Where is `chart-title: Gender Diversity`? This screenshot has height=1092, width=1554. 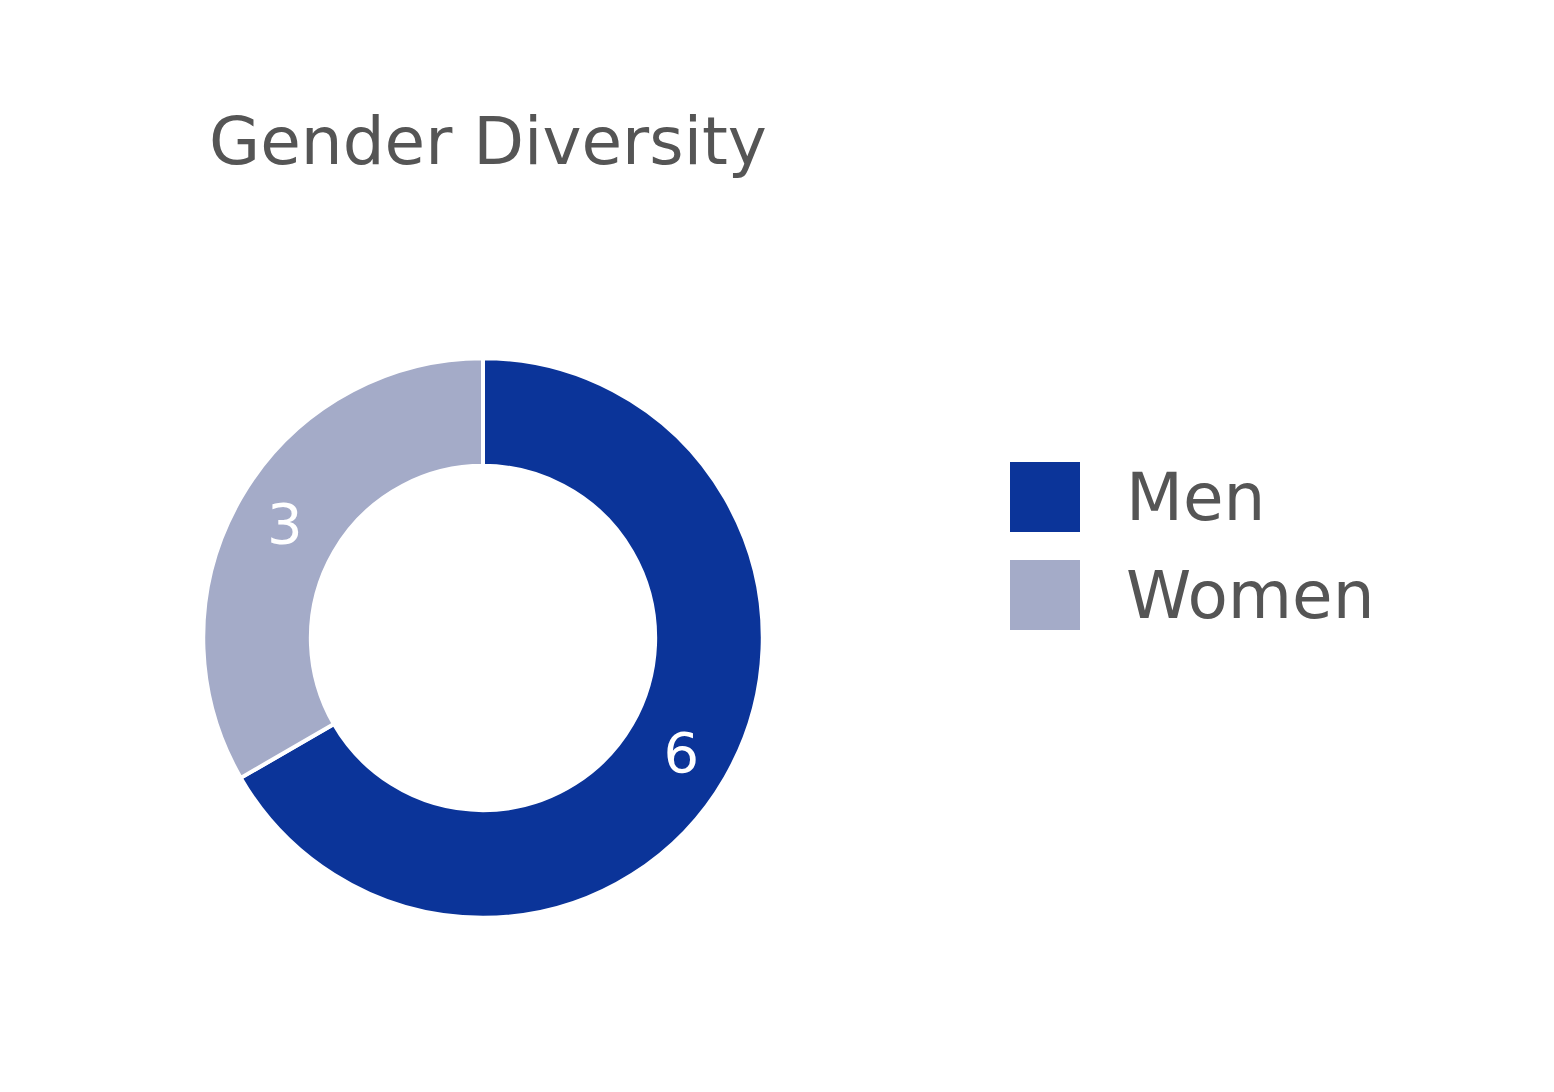
chart-title: Gender Diversity is located at coordinates (488, 141).